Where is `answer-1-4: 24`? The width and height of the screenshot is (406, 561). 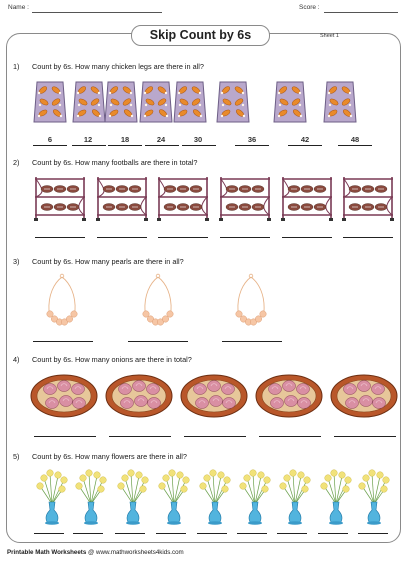
answer-1-4: 24 is located at coordinates (161, 139).